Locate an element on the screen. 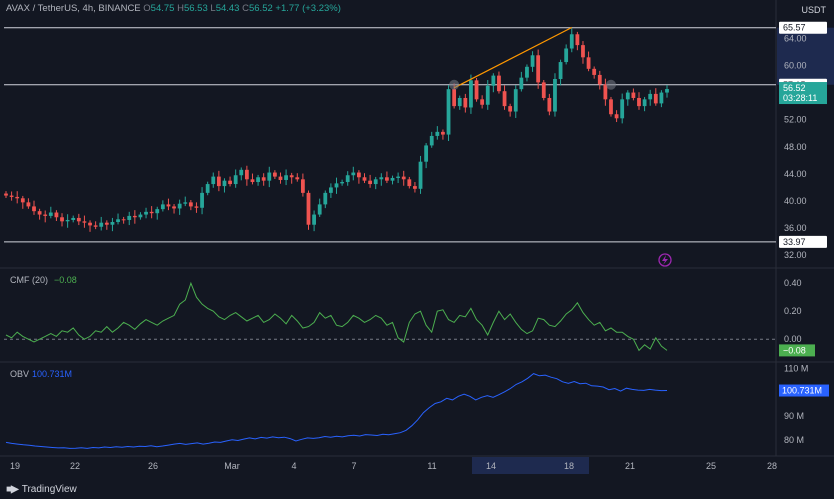 Image resolution: width=834 pixels, height=499 pixels. obv-tick-label: 90 M is located at coordinates (794, 416).